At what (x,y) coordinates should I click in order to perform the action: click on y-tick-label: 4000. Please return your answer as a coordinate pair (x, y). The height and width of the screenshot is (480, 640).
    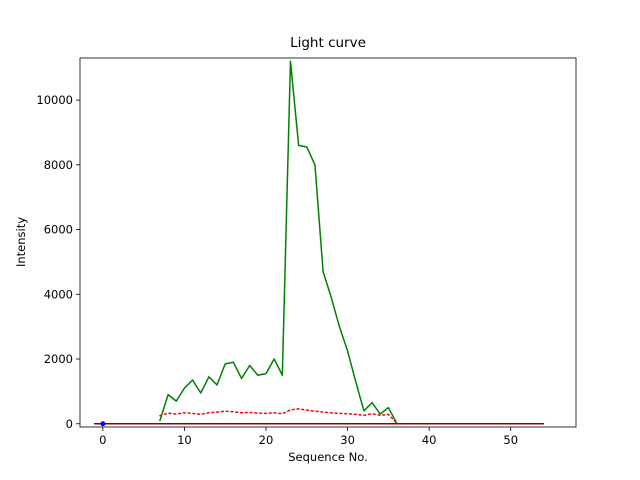
    Looking at the image, I should click on (58, 294).